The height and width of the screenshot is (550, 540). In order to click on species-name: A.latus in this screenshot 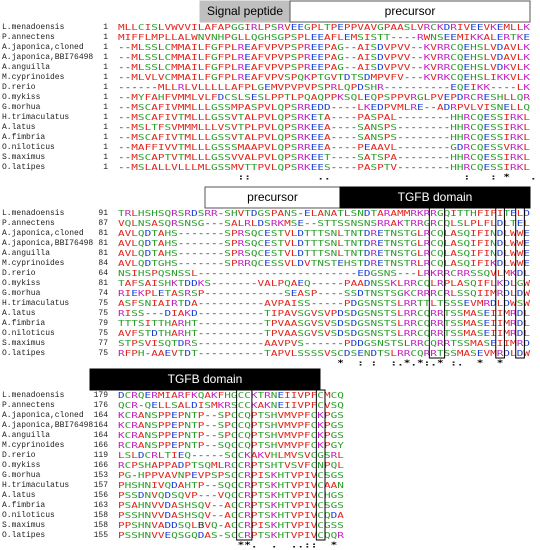, I will do `click(19, 495)`.